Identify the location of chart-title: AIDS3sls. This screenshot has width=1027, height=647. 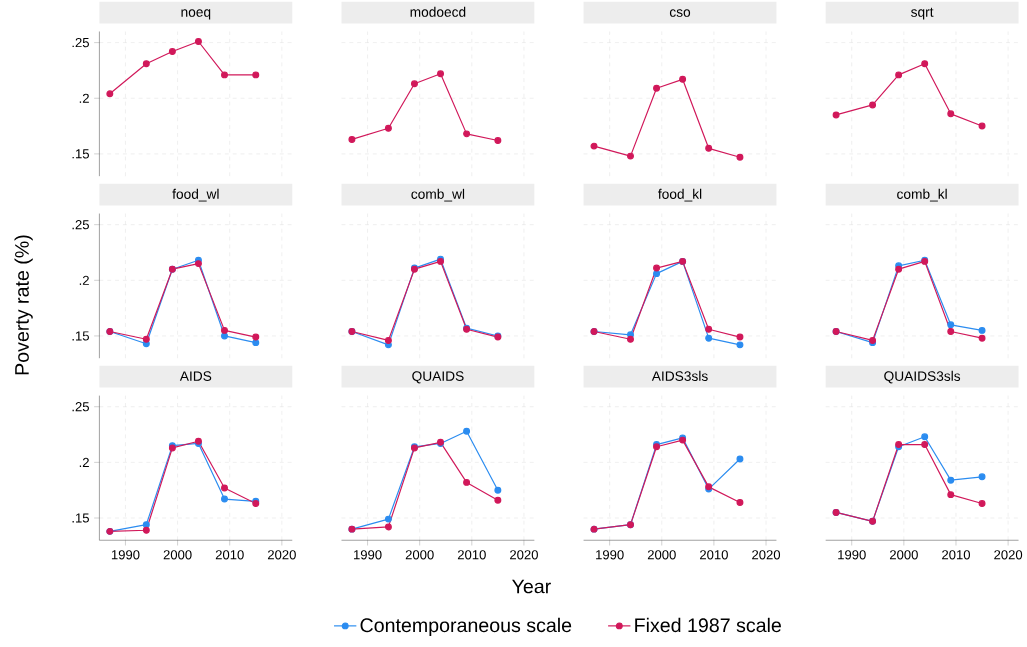
(679, 376).